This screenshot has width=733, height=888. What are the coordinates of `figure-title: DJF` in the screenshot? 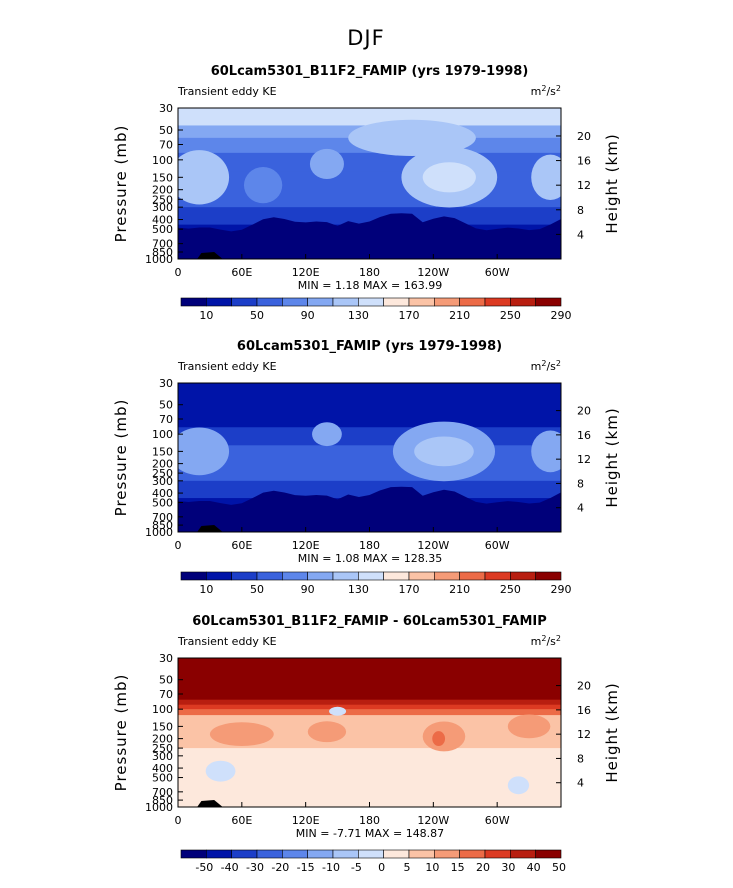 It's located at (365, 38).